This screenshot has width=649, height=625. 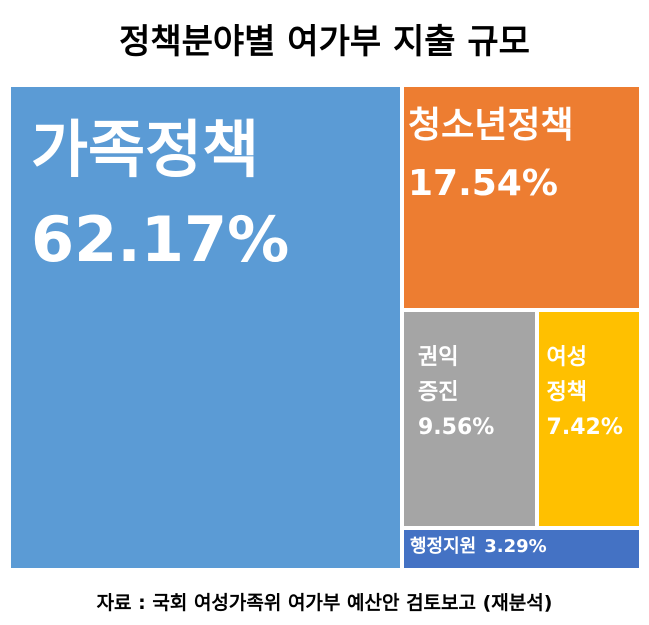 I want to click on source-note: 자료 : 국회 여성가족위 여가부 예산안 검토보고 (재분석), so click(x=324, y=603).